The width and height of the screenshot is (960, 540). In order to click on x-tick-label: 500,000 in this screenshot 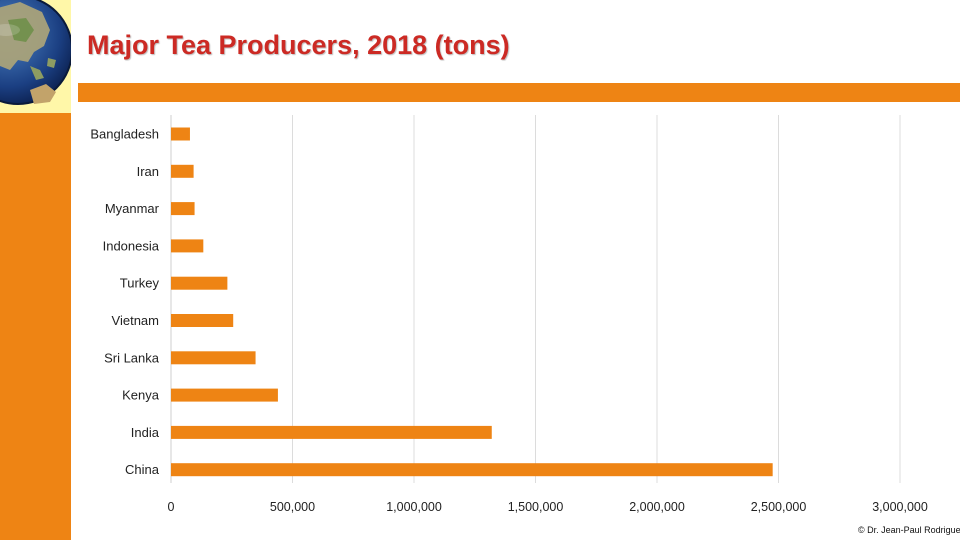, I will do `click(292, 507)`.